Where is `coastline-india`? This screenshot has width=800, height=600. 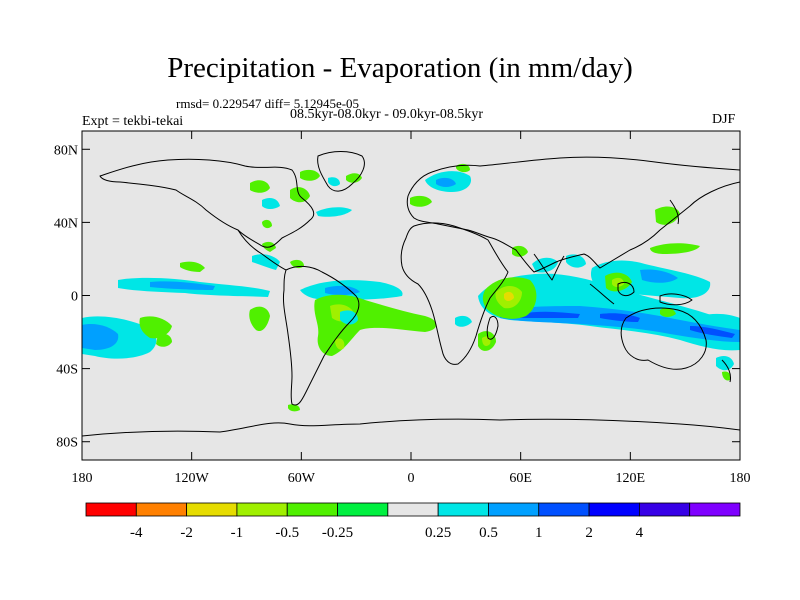 coastline-india is located at coordinates (549, 267).